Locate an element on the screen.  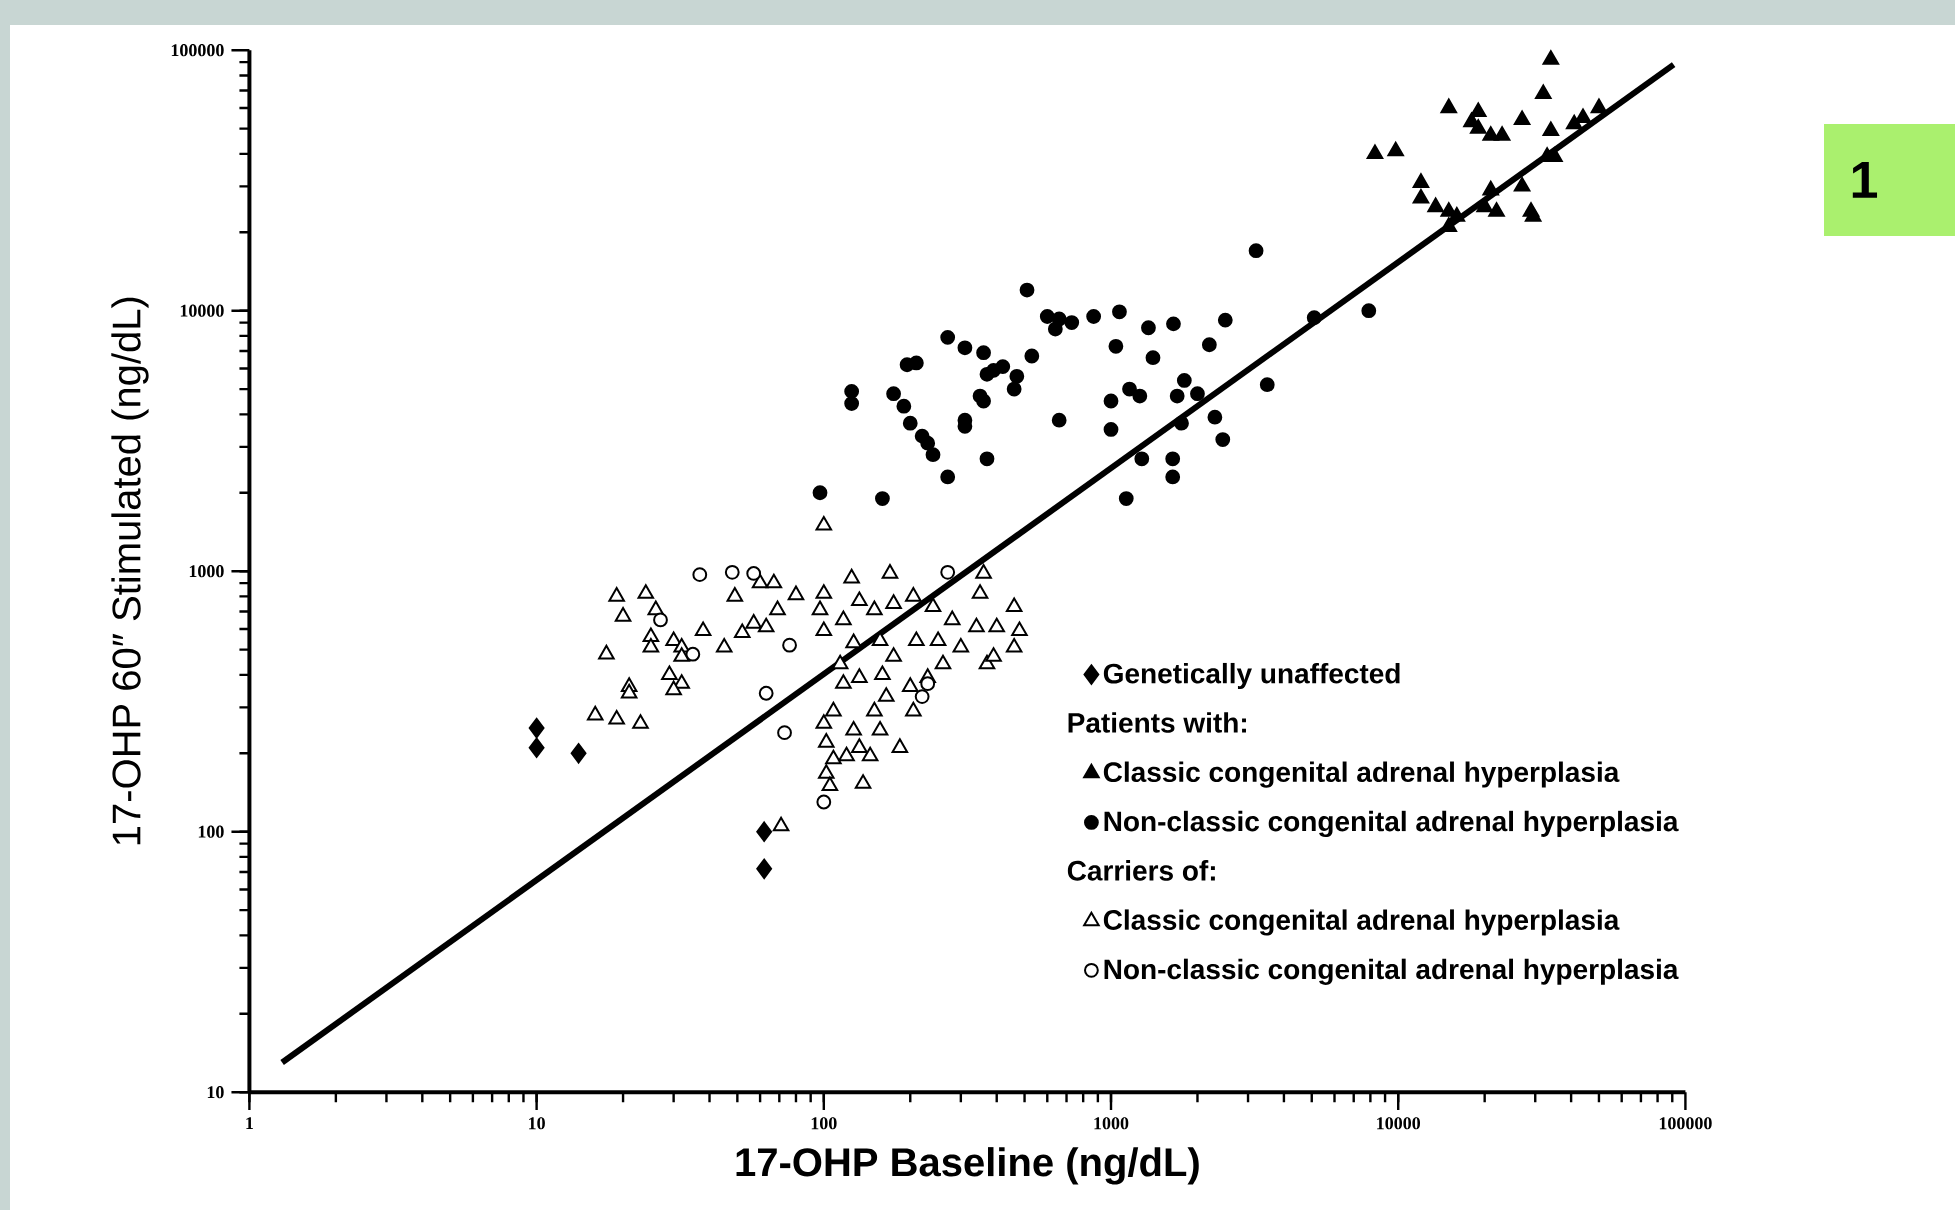
legend-label: Genetically unaffected is located at coordinates (1251, 676).